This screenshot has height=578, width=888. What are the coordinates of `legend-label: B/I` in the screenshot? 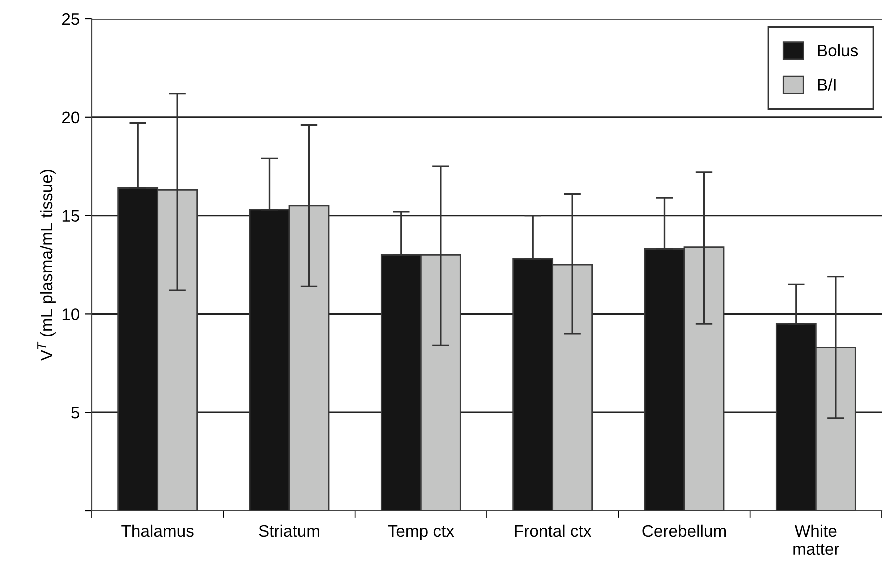 It's located at (827, 84).